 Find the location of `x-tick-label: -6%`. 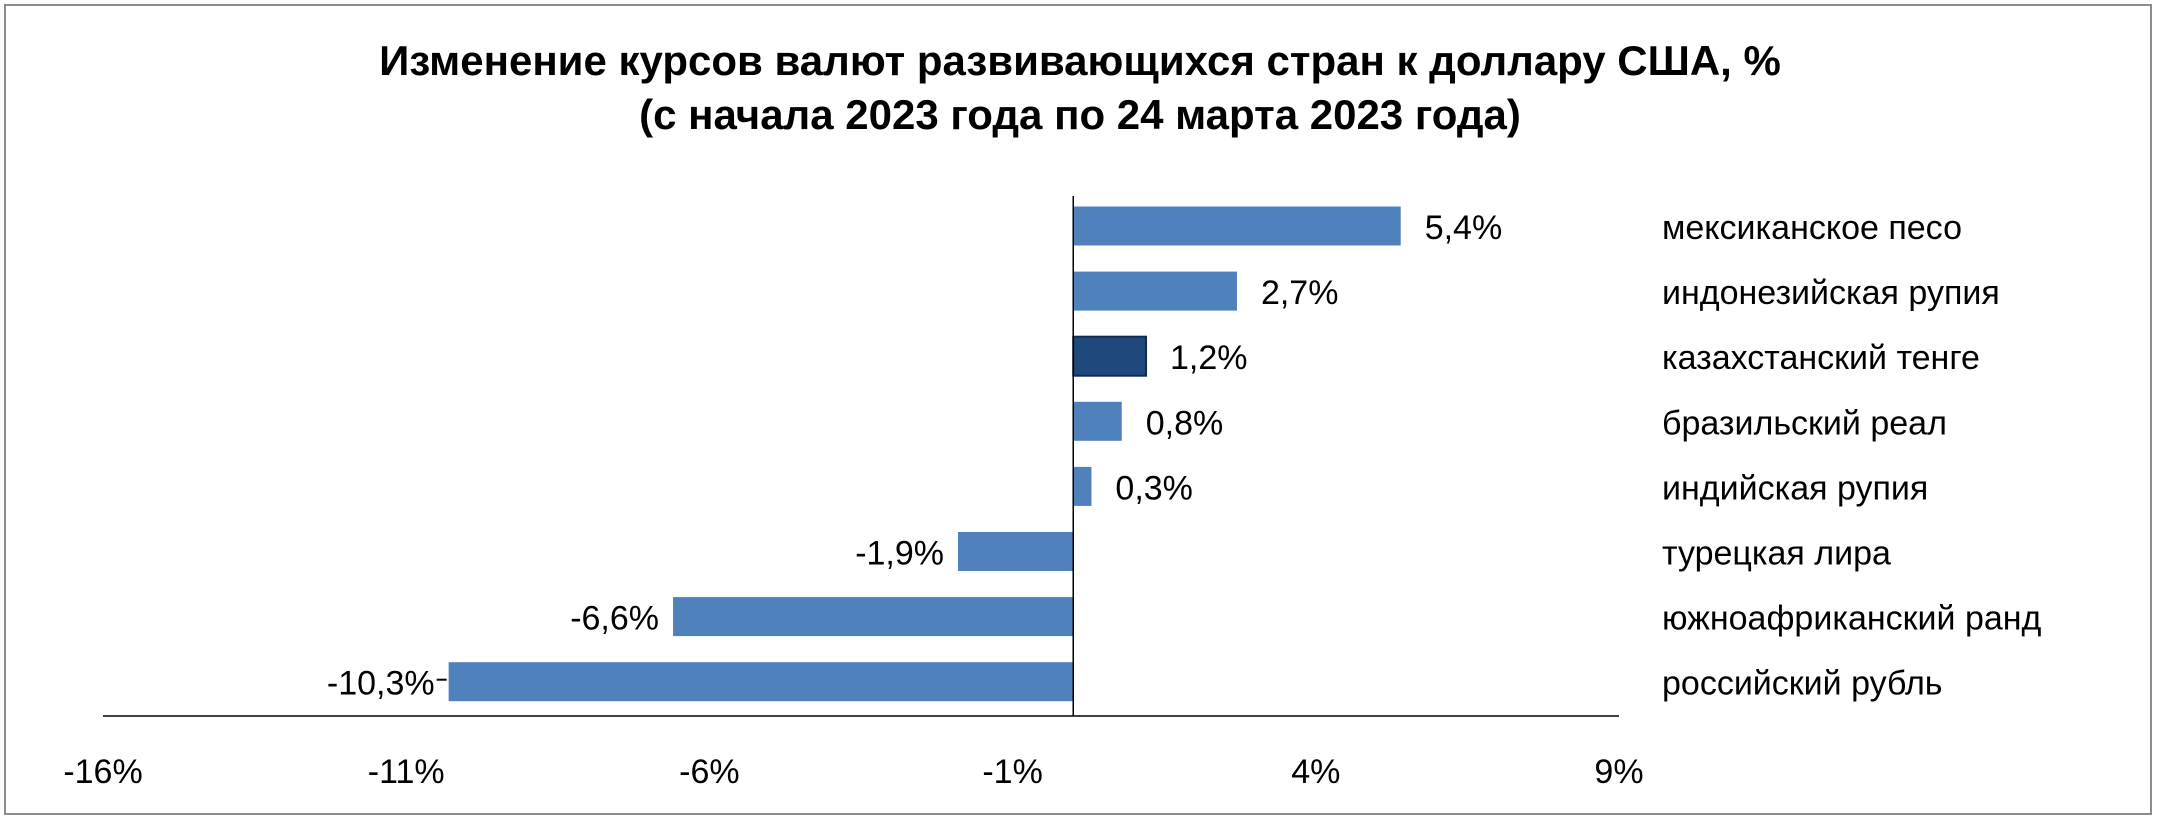

x-tick-label: -6% is located at coordinates (709, 772).